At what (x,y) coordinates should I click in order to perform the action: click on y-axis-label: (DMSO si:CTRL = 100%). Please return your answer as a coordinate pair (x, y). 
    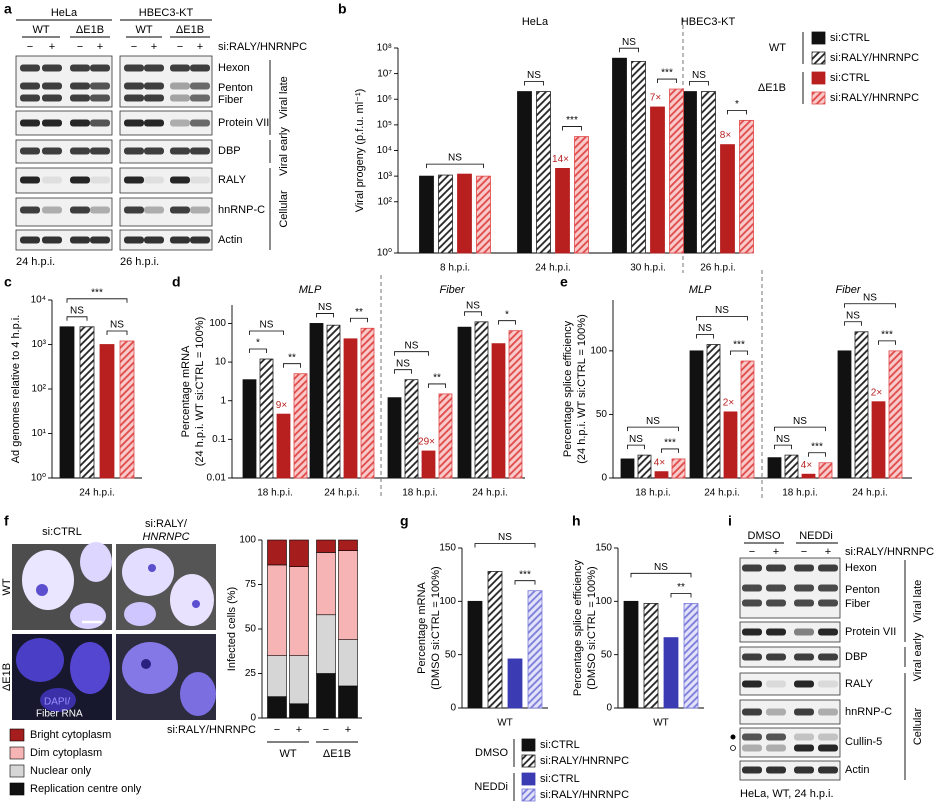
    Looking at the image, I should click on (436, 627).